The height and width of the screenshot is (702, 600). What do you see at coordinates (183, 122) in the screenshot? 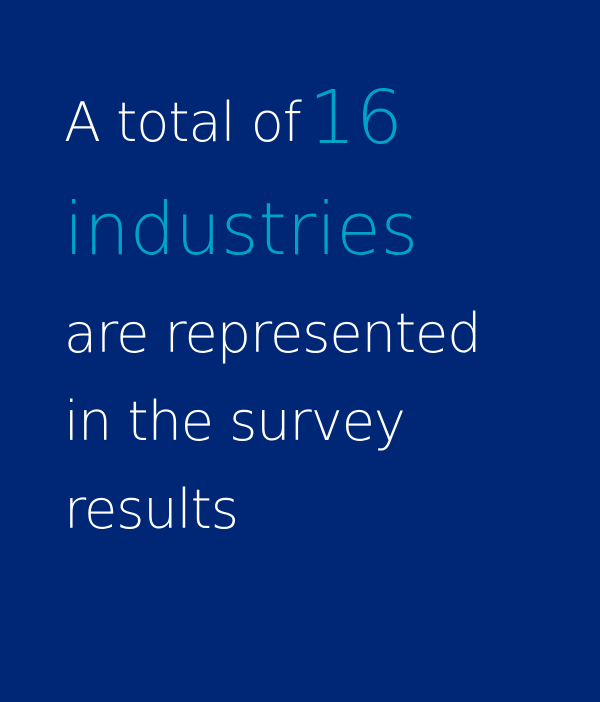
I see `stat-prefix-text: A total of` at bounding box center [183, 122].